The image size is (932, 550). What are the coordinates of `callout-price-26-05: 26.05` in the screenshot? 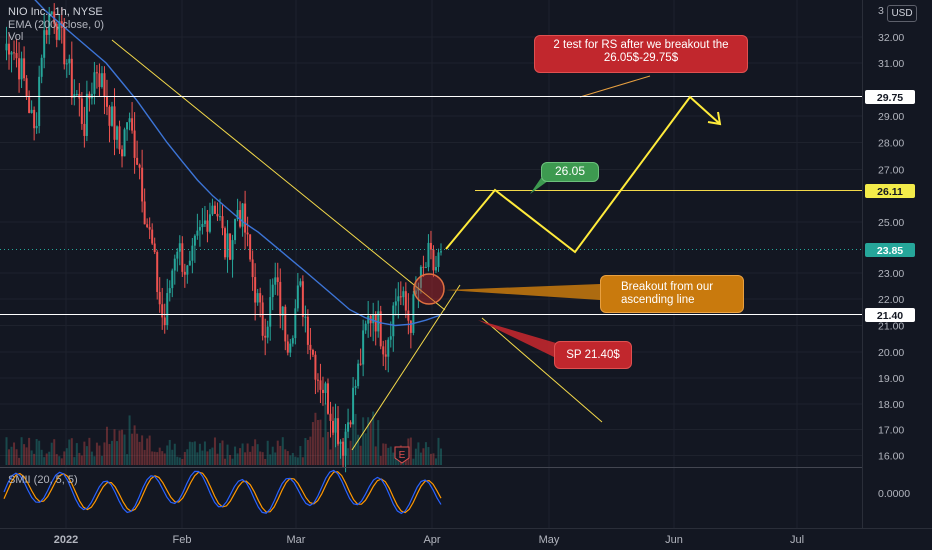 It's located at (570, 172).